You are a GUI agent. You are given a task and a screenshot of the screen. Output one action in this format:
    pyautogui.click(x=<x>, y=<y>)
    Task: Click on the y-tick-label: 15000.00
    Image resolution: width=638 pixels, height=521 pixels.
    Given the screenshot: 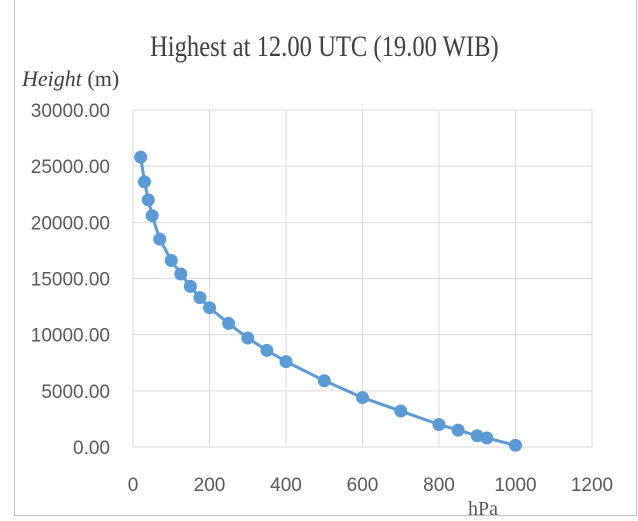 What is the action you would take?
    pyautogui.click(x=70, y=280)
    